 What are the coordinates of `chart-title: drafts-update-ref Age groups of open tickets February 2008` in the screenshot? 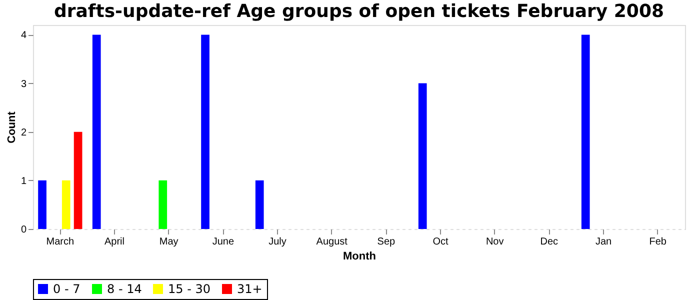 It's located at (359, 11).